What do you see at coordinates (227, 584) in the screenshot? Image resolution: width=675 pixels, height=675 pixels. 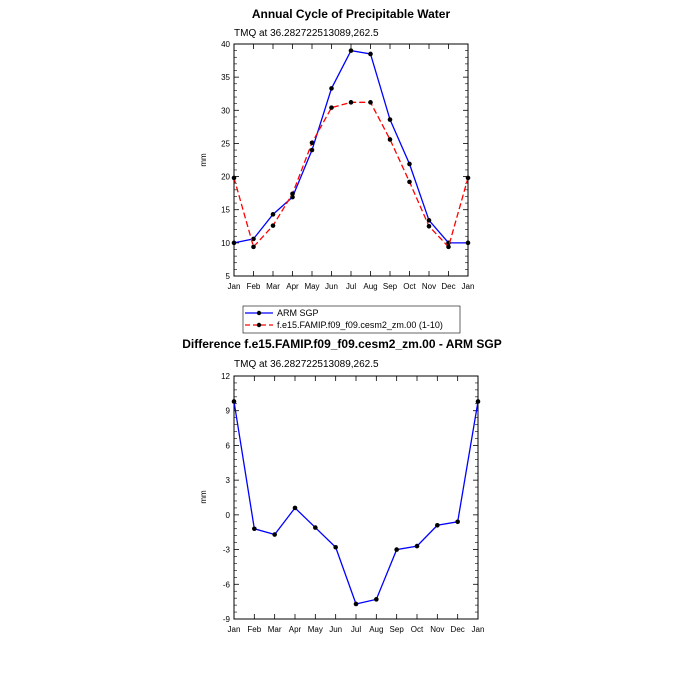 I see `bottom-ytick-label: -6` at bounding box center [227, 584].